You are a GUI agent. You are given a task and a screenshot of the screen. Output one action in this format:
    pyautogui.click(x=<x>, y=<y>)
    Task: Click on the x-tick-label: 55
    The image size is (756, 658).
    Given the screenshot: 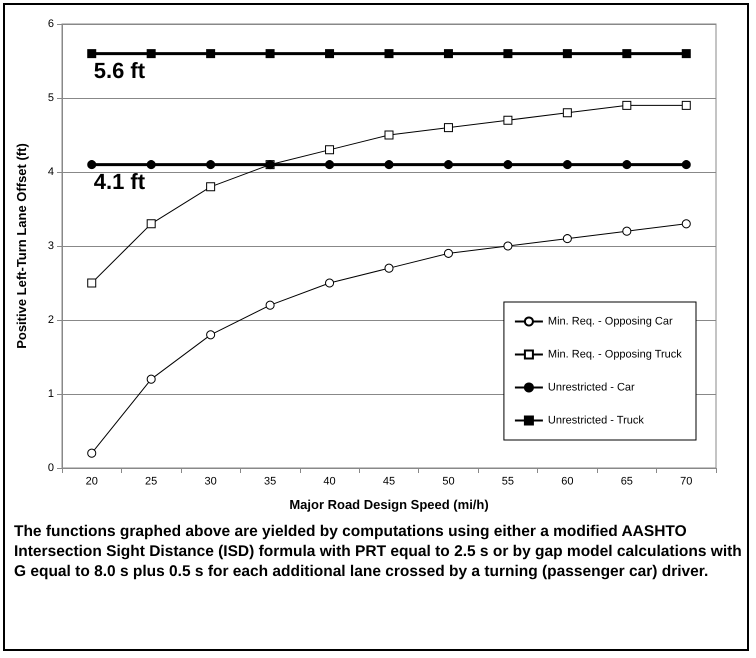 What is the action you would take?
    pyautogui.click(x=508, y=482)
    